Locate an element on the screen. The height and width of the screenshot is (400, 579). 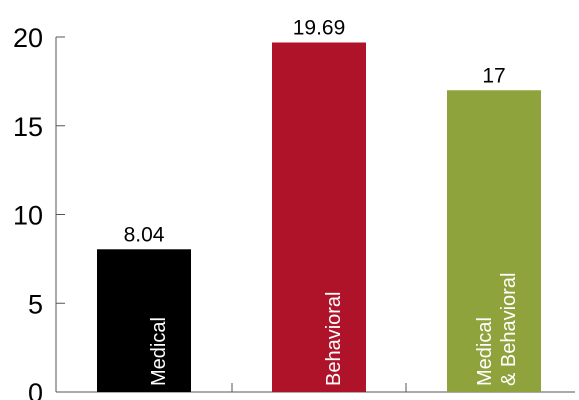
category-label: Behavioral is located at coordinates (334, 338).